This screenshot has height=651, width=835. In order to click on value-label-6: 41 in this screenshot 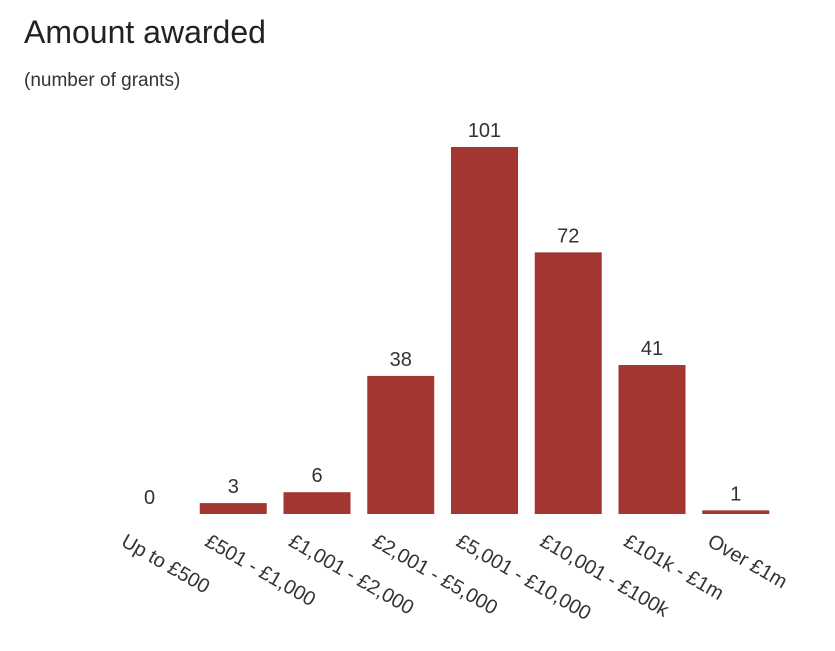, I will do `click(652, 349)`.